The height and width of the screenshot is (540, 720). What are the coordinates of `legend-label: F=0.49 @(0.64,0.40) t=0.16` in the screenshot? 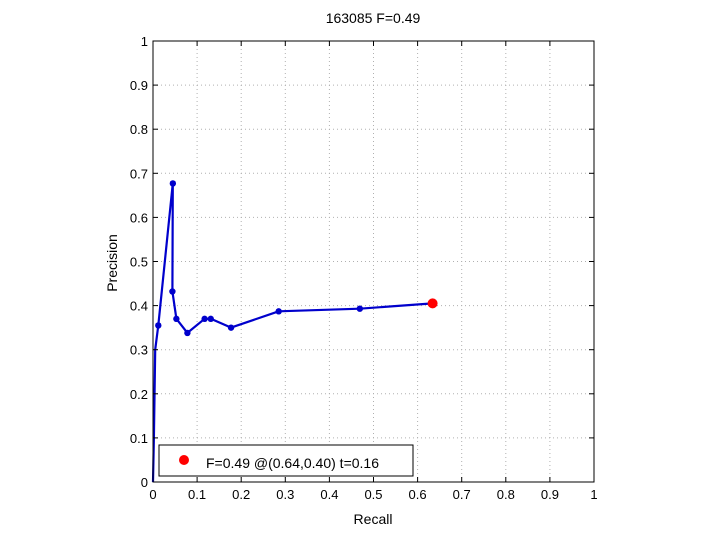 It's located at (292, 463).